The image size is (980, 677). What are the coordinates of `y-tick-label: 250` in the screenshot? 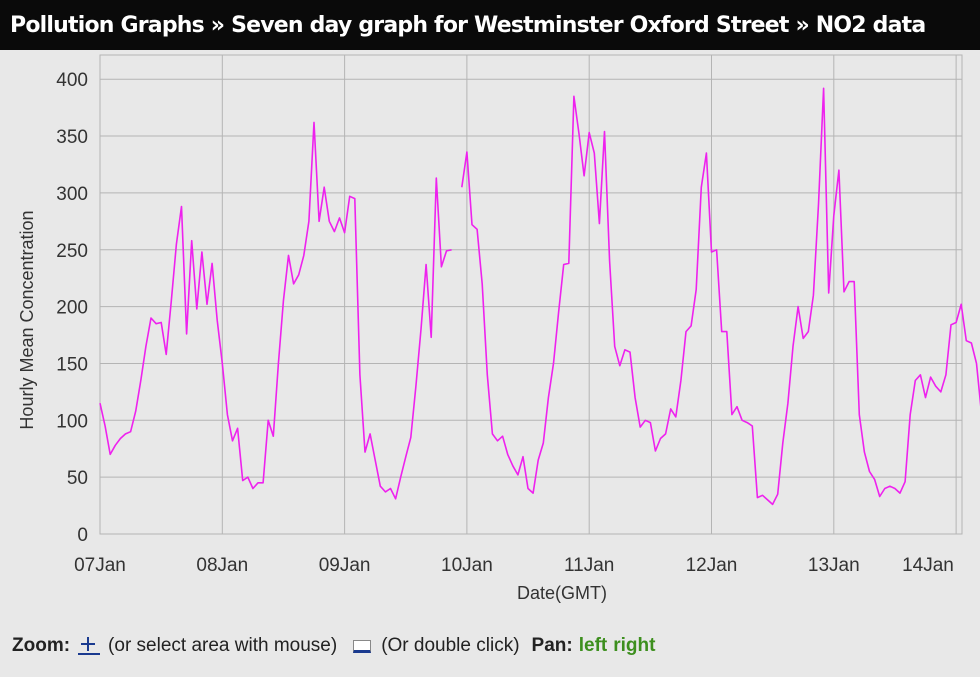 It's located at (72, 251).